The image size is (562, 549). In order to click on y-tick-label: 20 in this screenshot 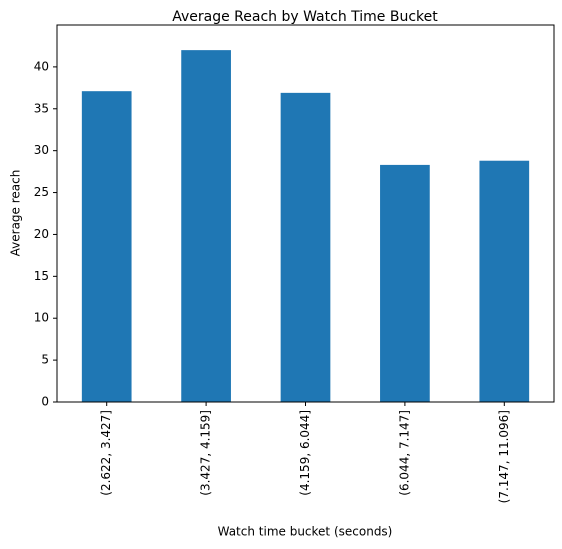, I will do `click(41, 234)`.